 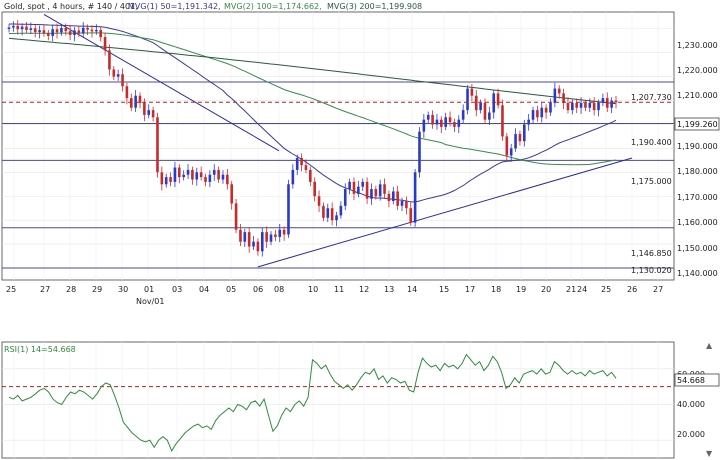 What do you see at coordinates (313, 289) in the screenshot?
I see `x-tick-label: 10` at bounding box center [313, 289].